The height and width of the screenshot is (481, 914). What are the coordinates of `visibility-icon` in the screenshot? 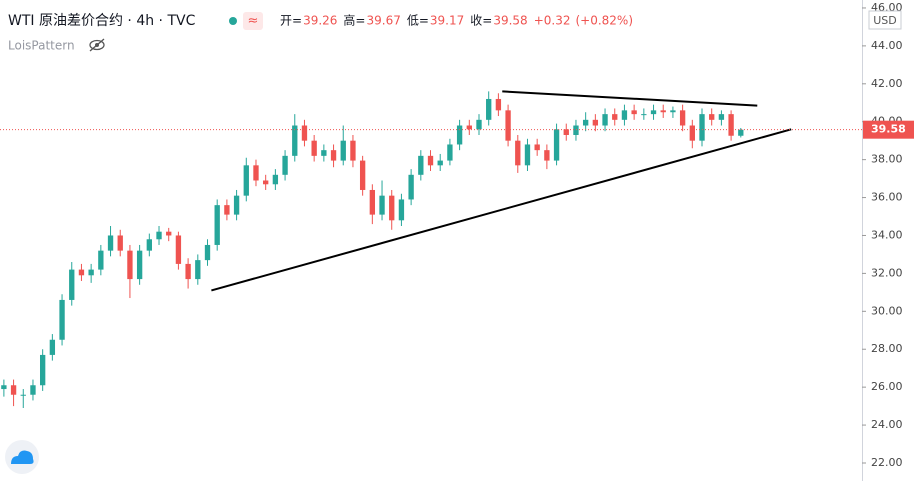 It's located at (97, 45).